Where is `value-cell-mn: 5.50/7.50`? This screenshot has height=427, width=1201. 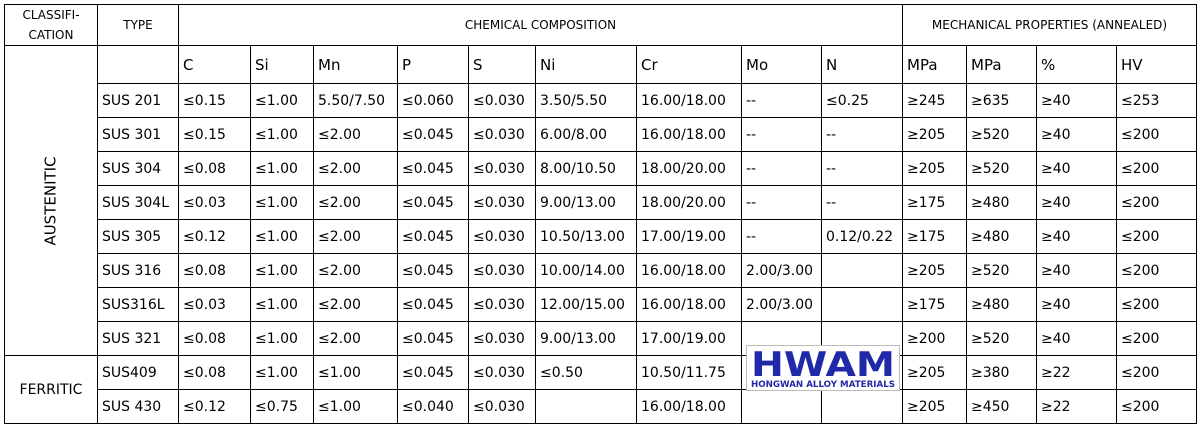 value-cell-mn: 5.50/7.50 is located at coordinates (355, 100).